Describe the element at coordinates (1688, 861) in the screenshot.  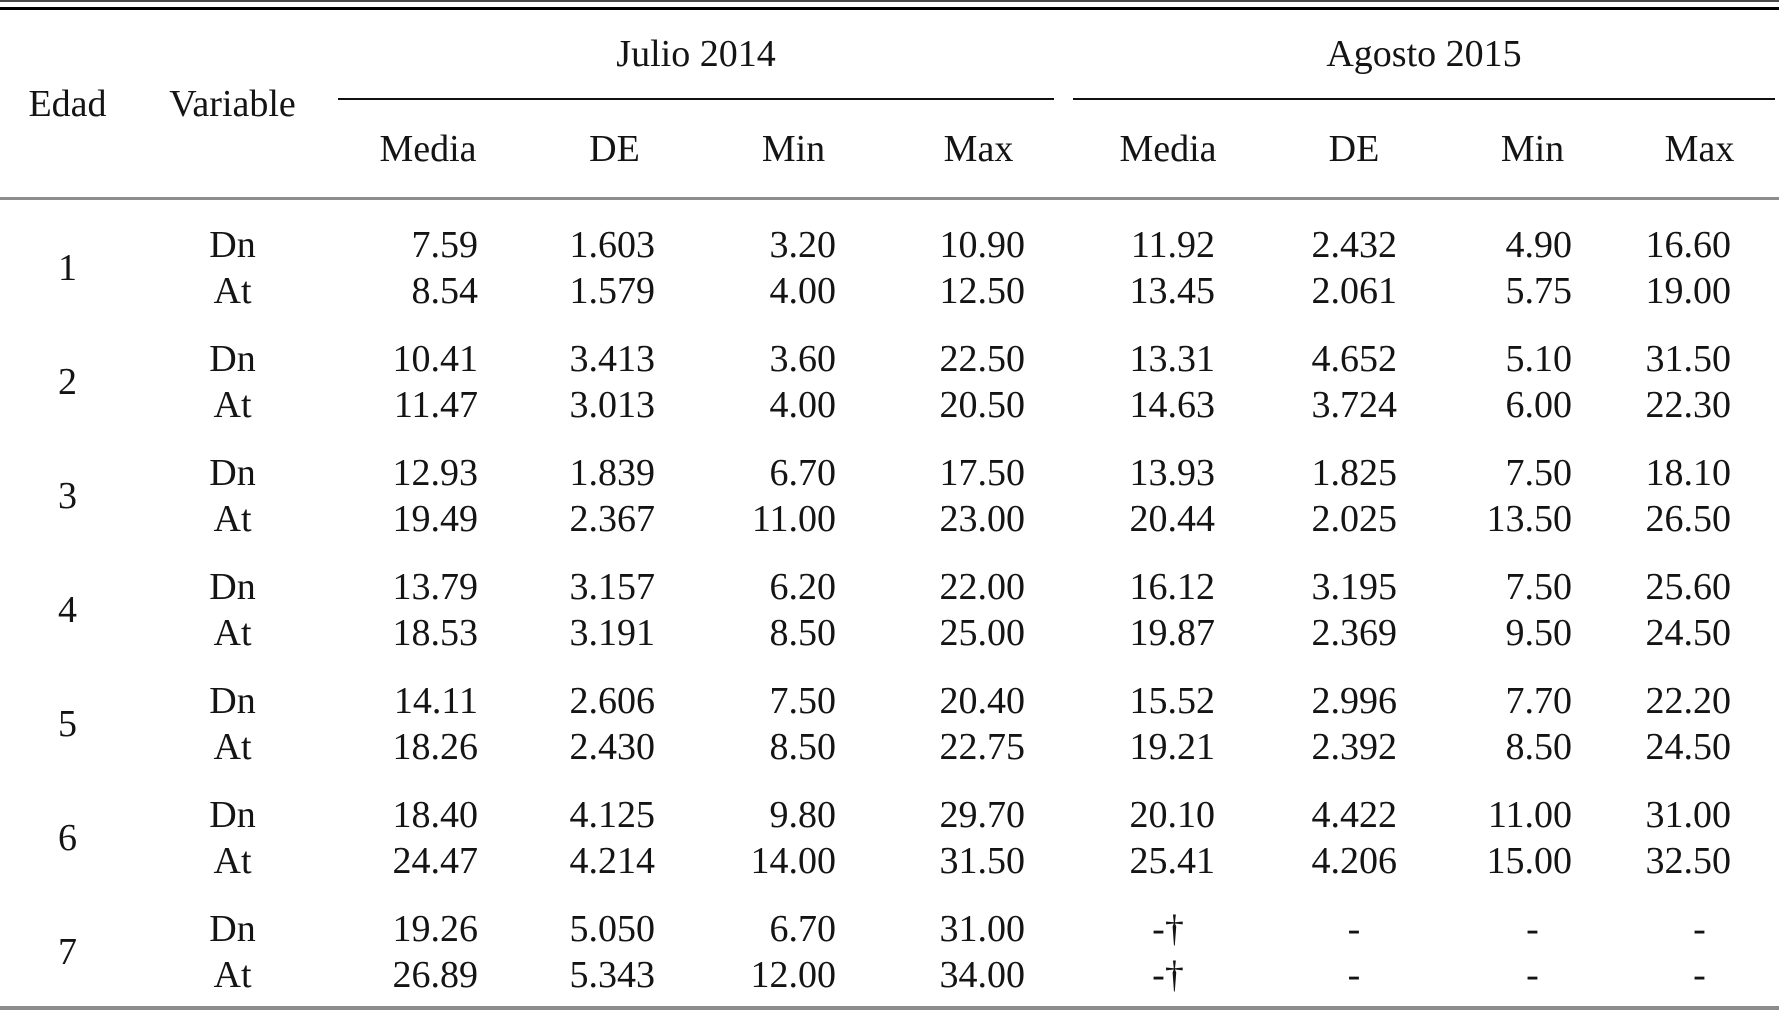
I see `table-cell: 32.50` at that location.